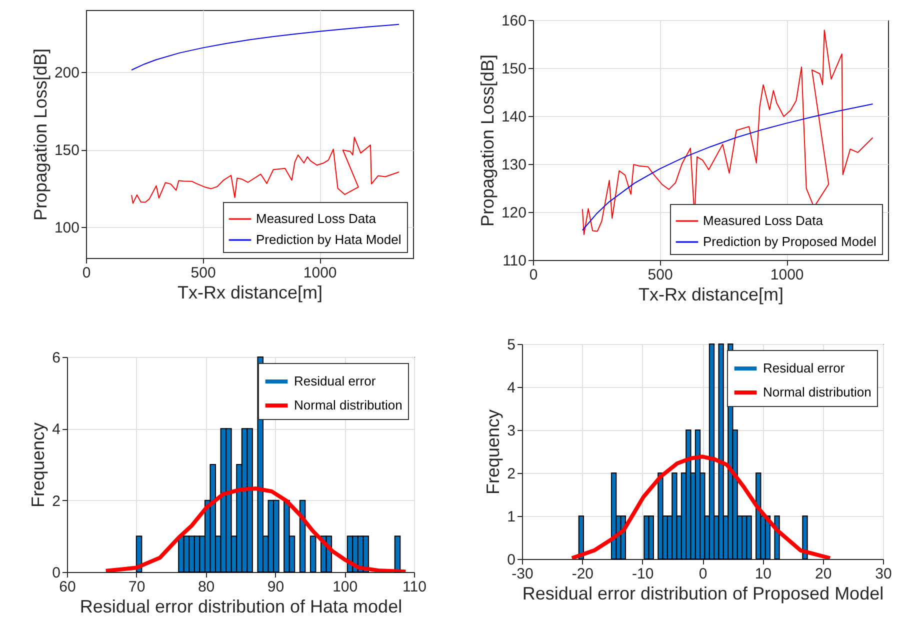  I want to click on x-axis-title: Residual error distribution of Proposed Model, so click(703, 594).